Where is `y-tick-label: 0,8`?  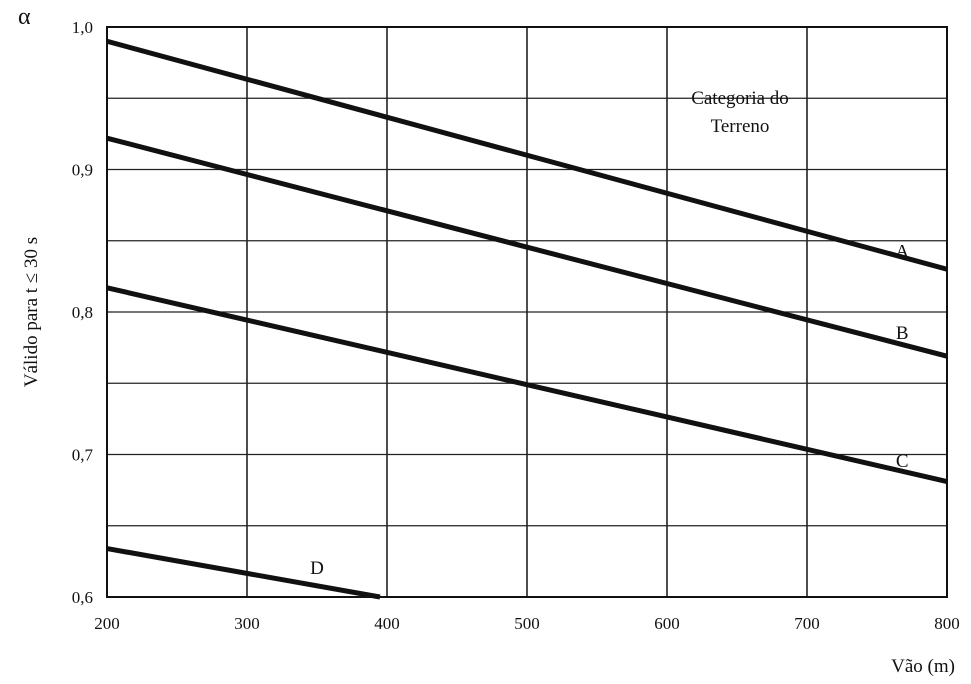
y-tick-label: 0,8 is located at coordinates (82, 312).